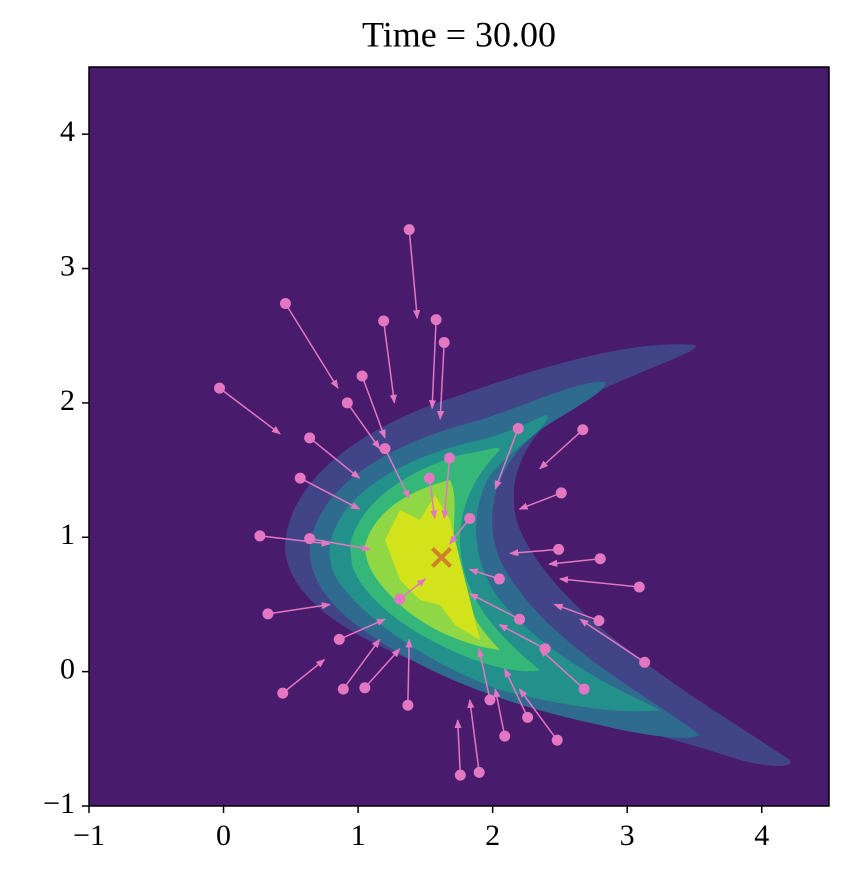  I want to click on x-tick-label: −1, so click(89, 835).